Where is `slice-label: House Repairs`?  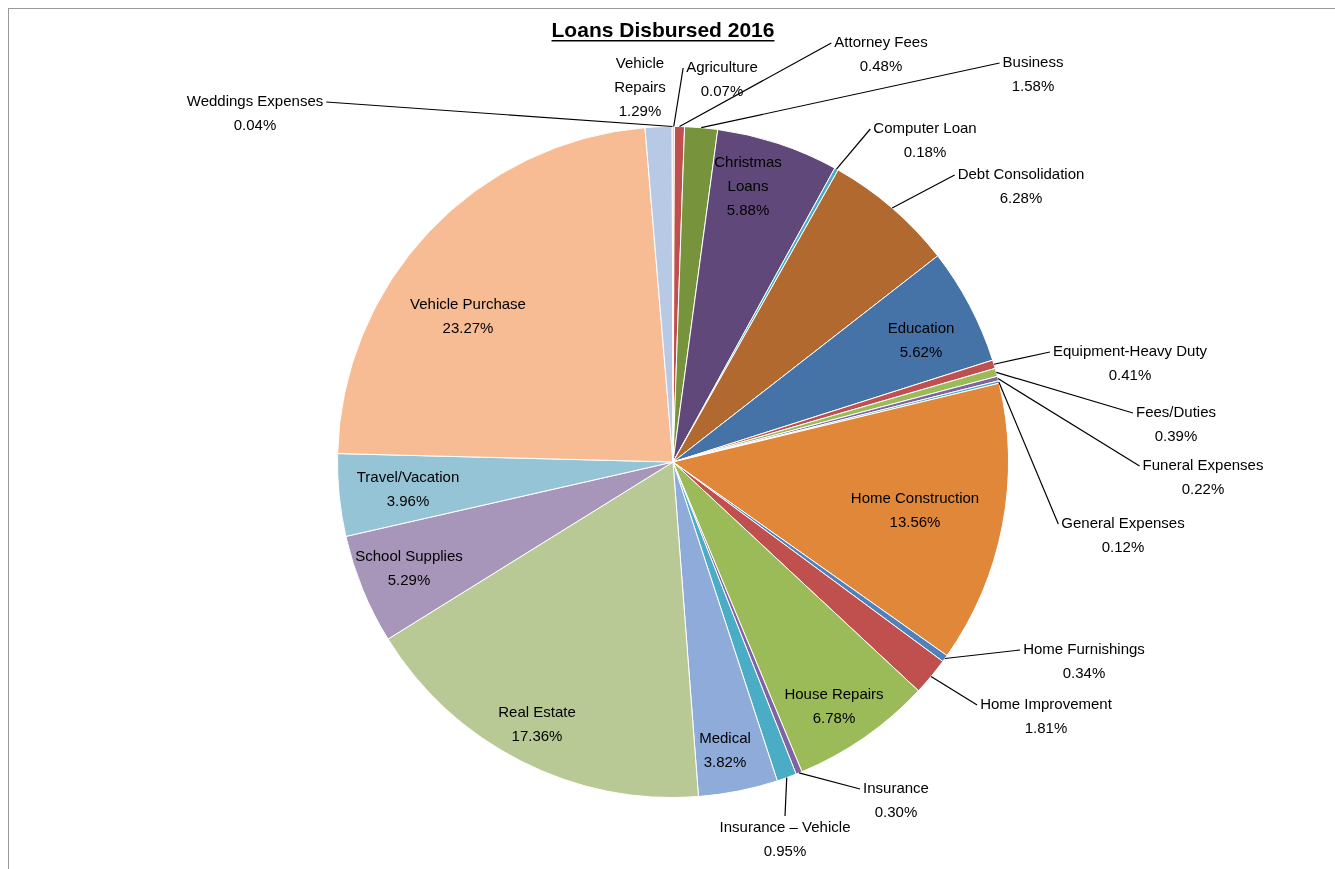 slice-label: House Repairs is located at coordinates (834, 694).